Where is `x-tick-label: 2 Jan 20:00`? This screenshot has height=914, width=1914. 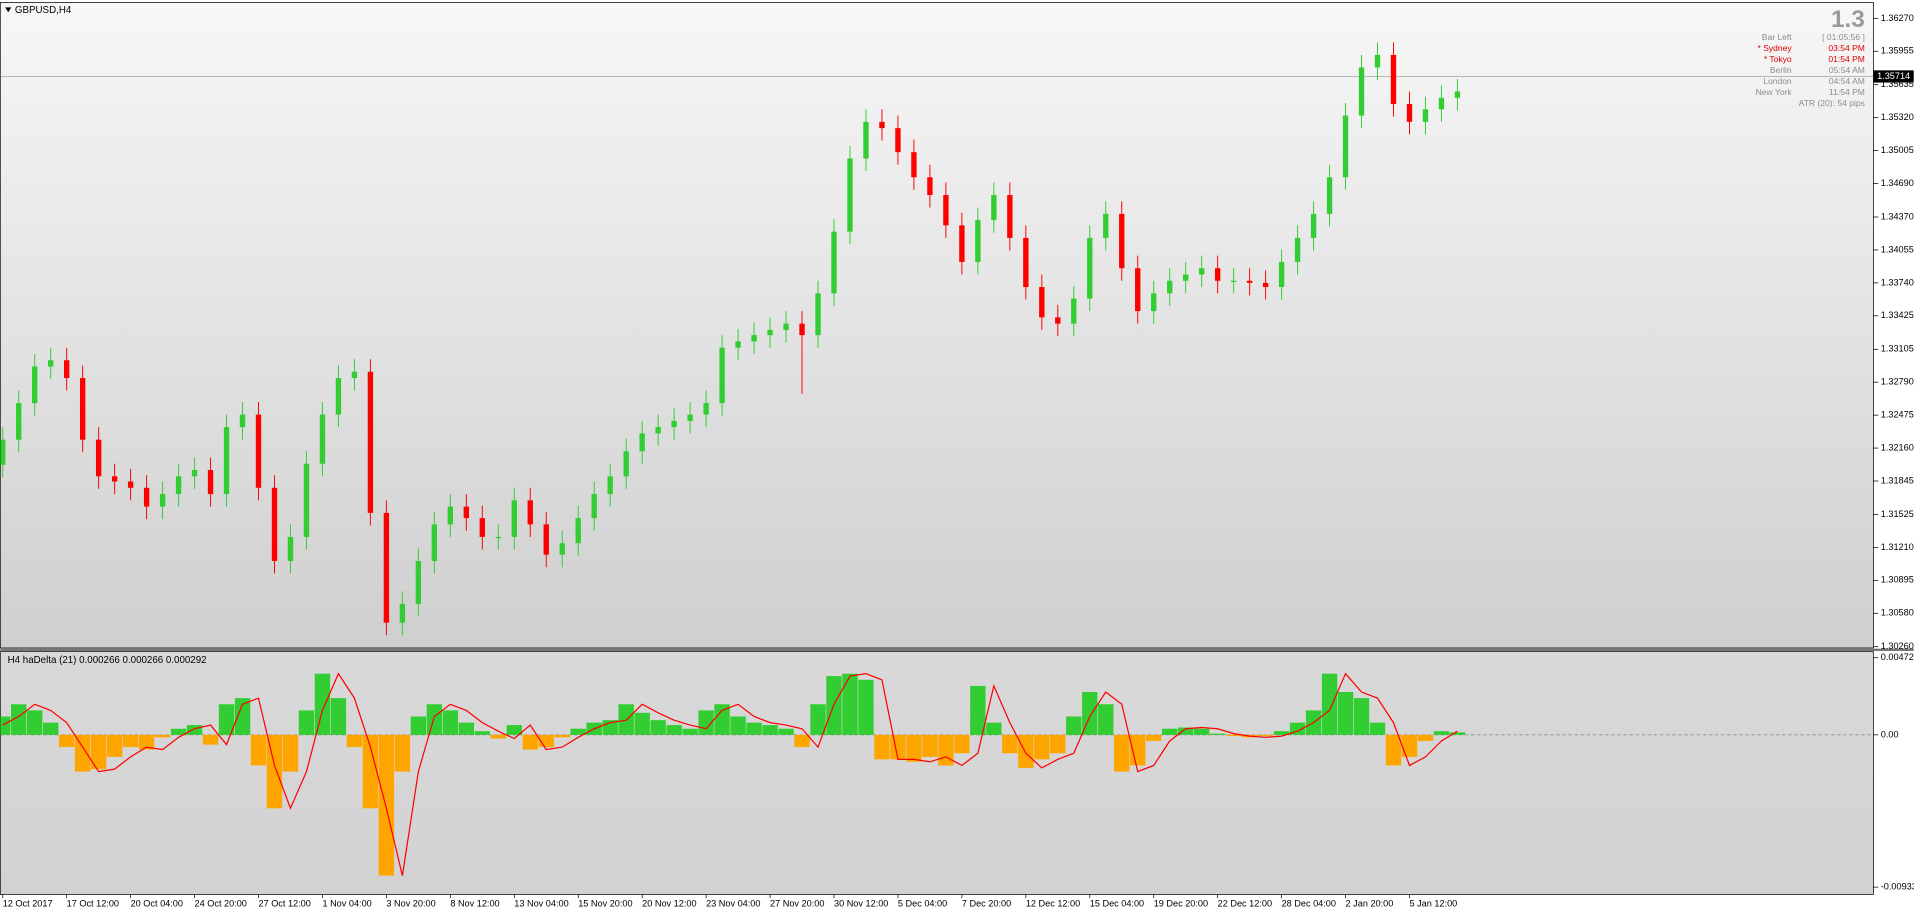
x-tick-label: 2 Jan 20:00 is located at coordinates (1370, 904).